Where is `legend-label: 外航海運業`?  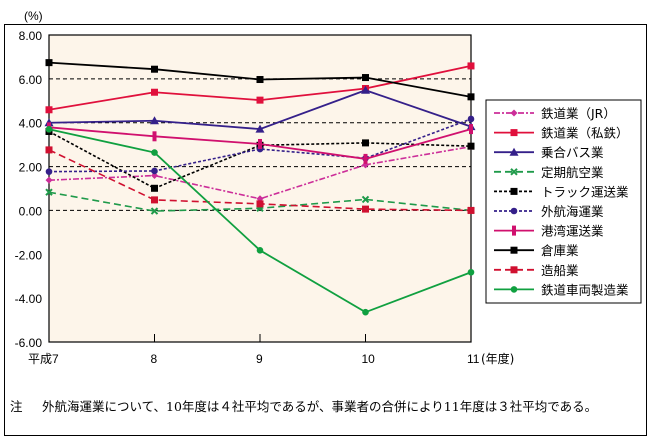 legend-label: 外航海運業 is located at coordinates (572, 211).